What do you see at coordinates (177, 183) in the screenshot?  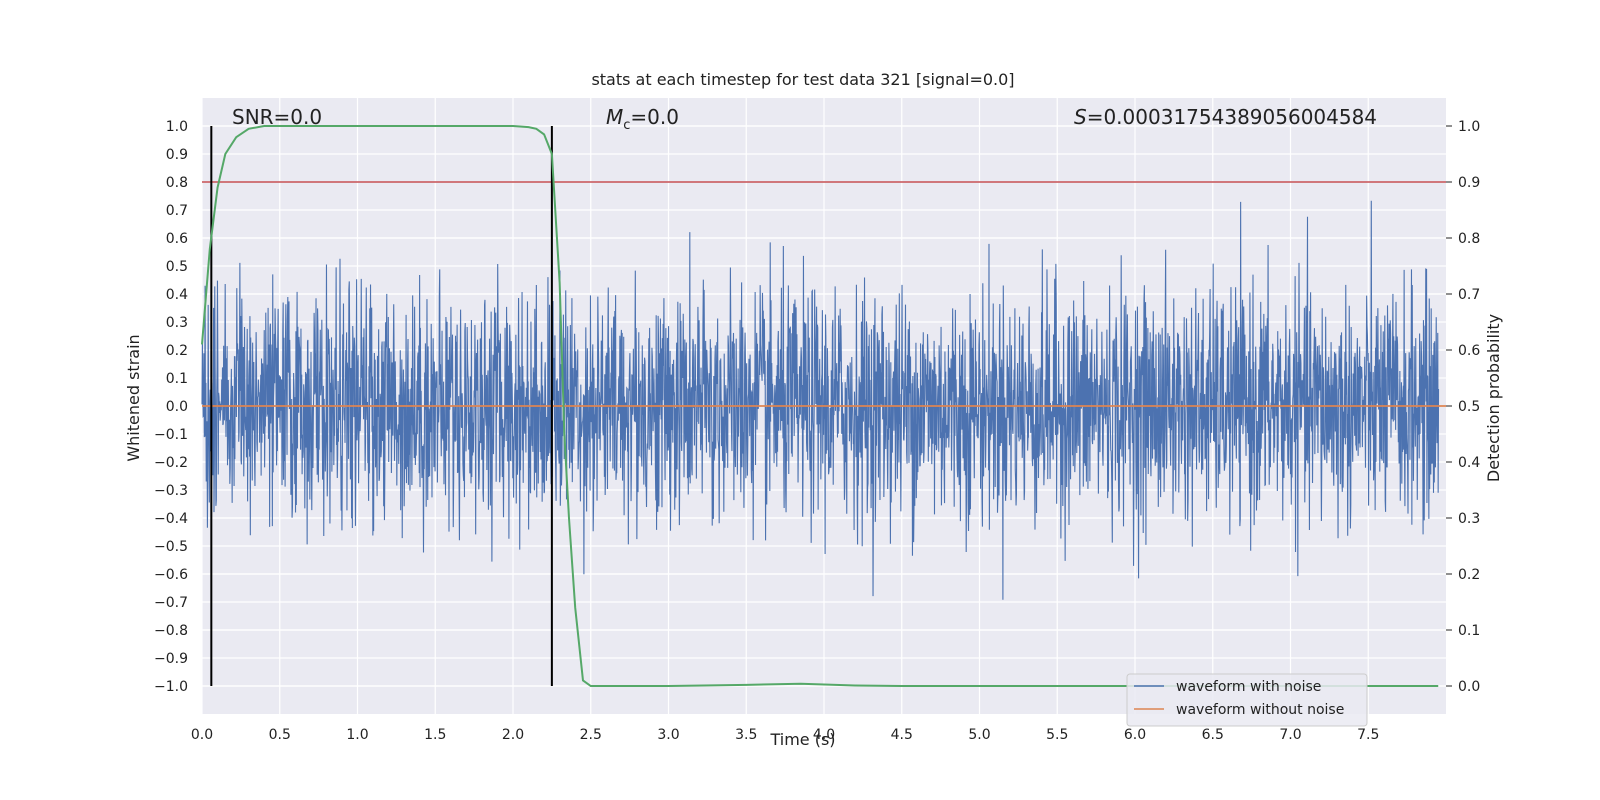 I see `y-tick-label: 0.8` at bounding box center [177, 183].